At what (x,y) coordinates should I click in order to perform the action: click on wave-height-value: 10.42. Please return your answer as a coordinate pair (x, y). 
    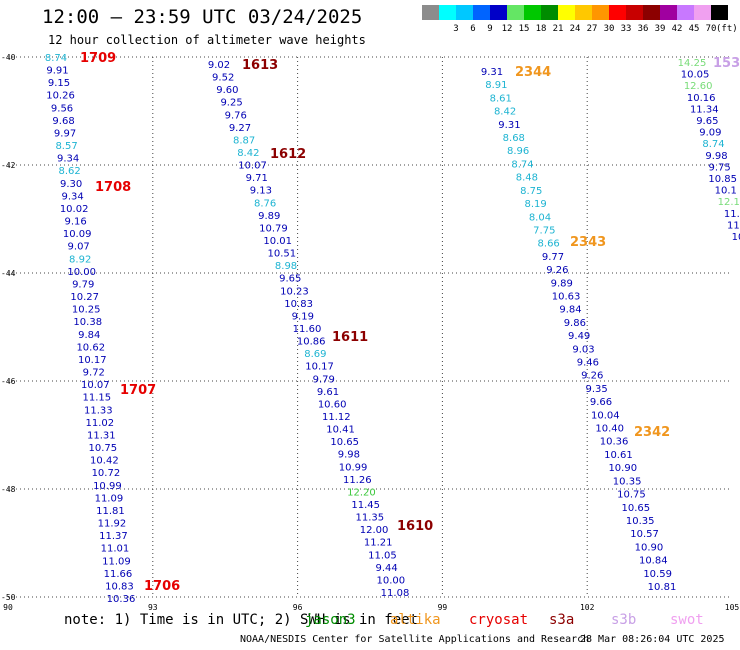
    Looking at the image, I should click on (104, 461).